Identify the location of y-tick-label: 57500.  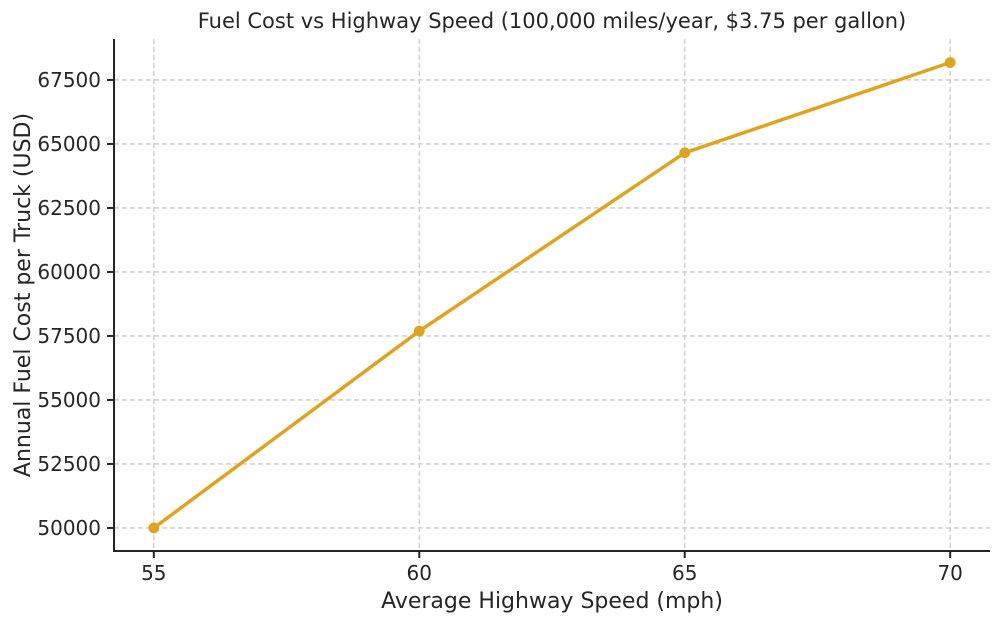
(69, 336).